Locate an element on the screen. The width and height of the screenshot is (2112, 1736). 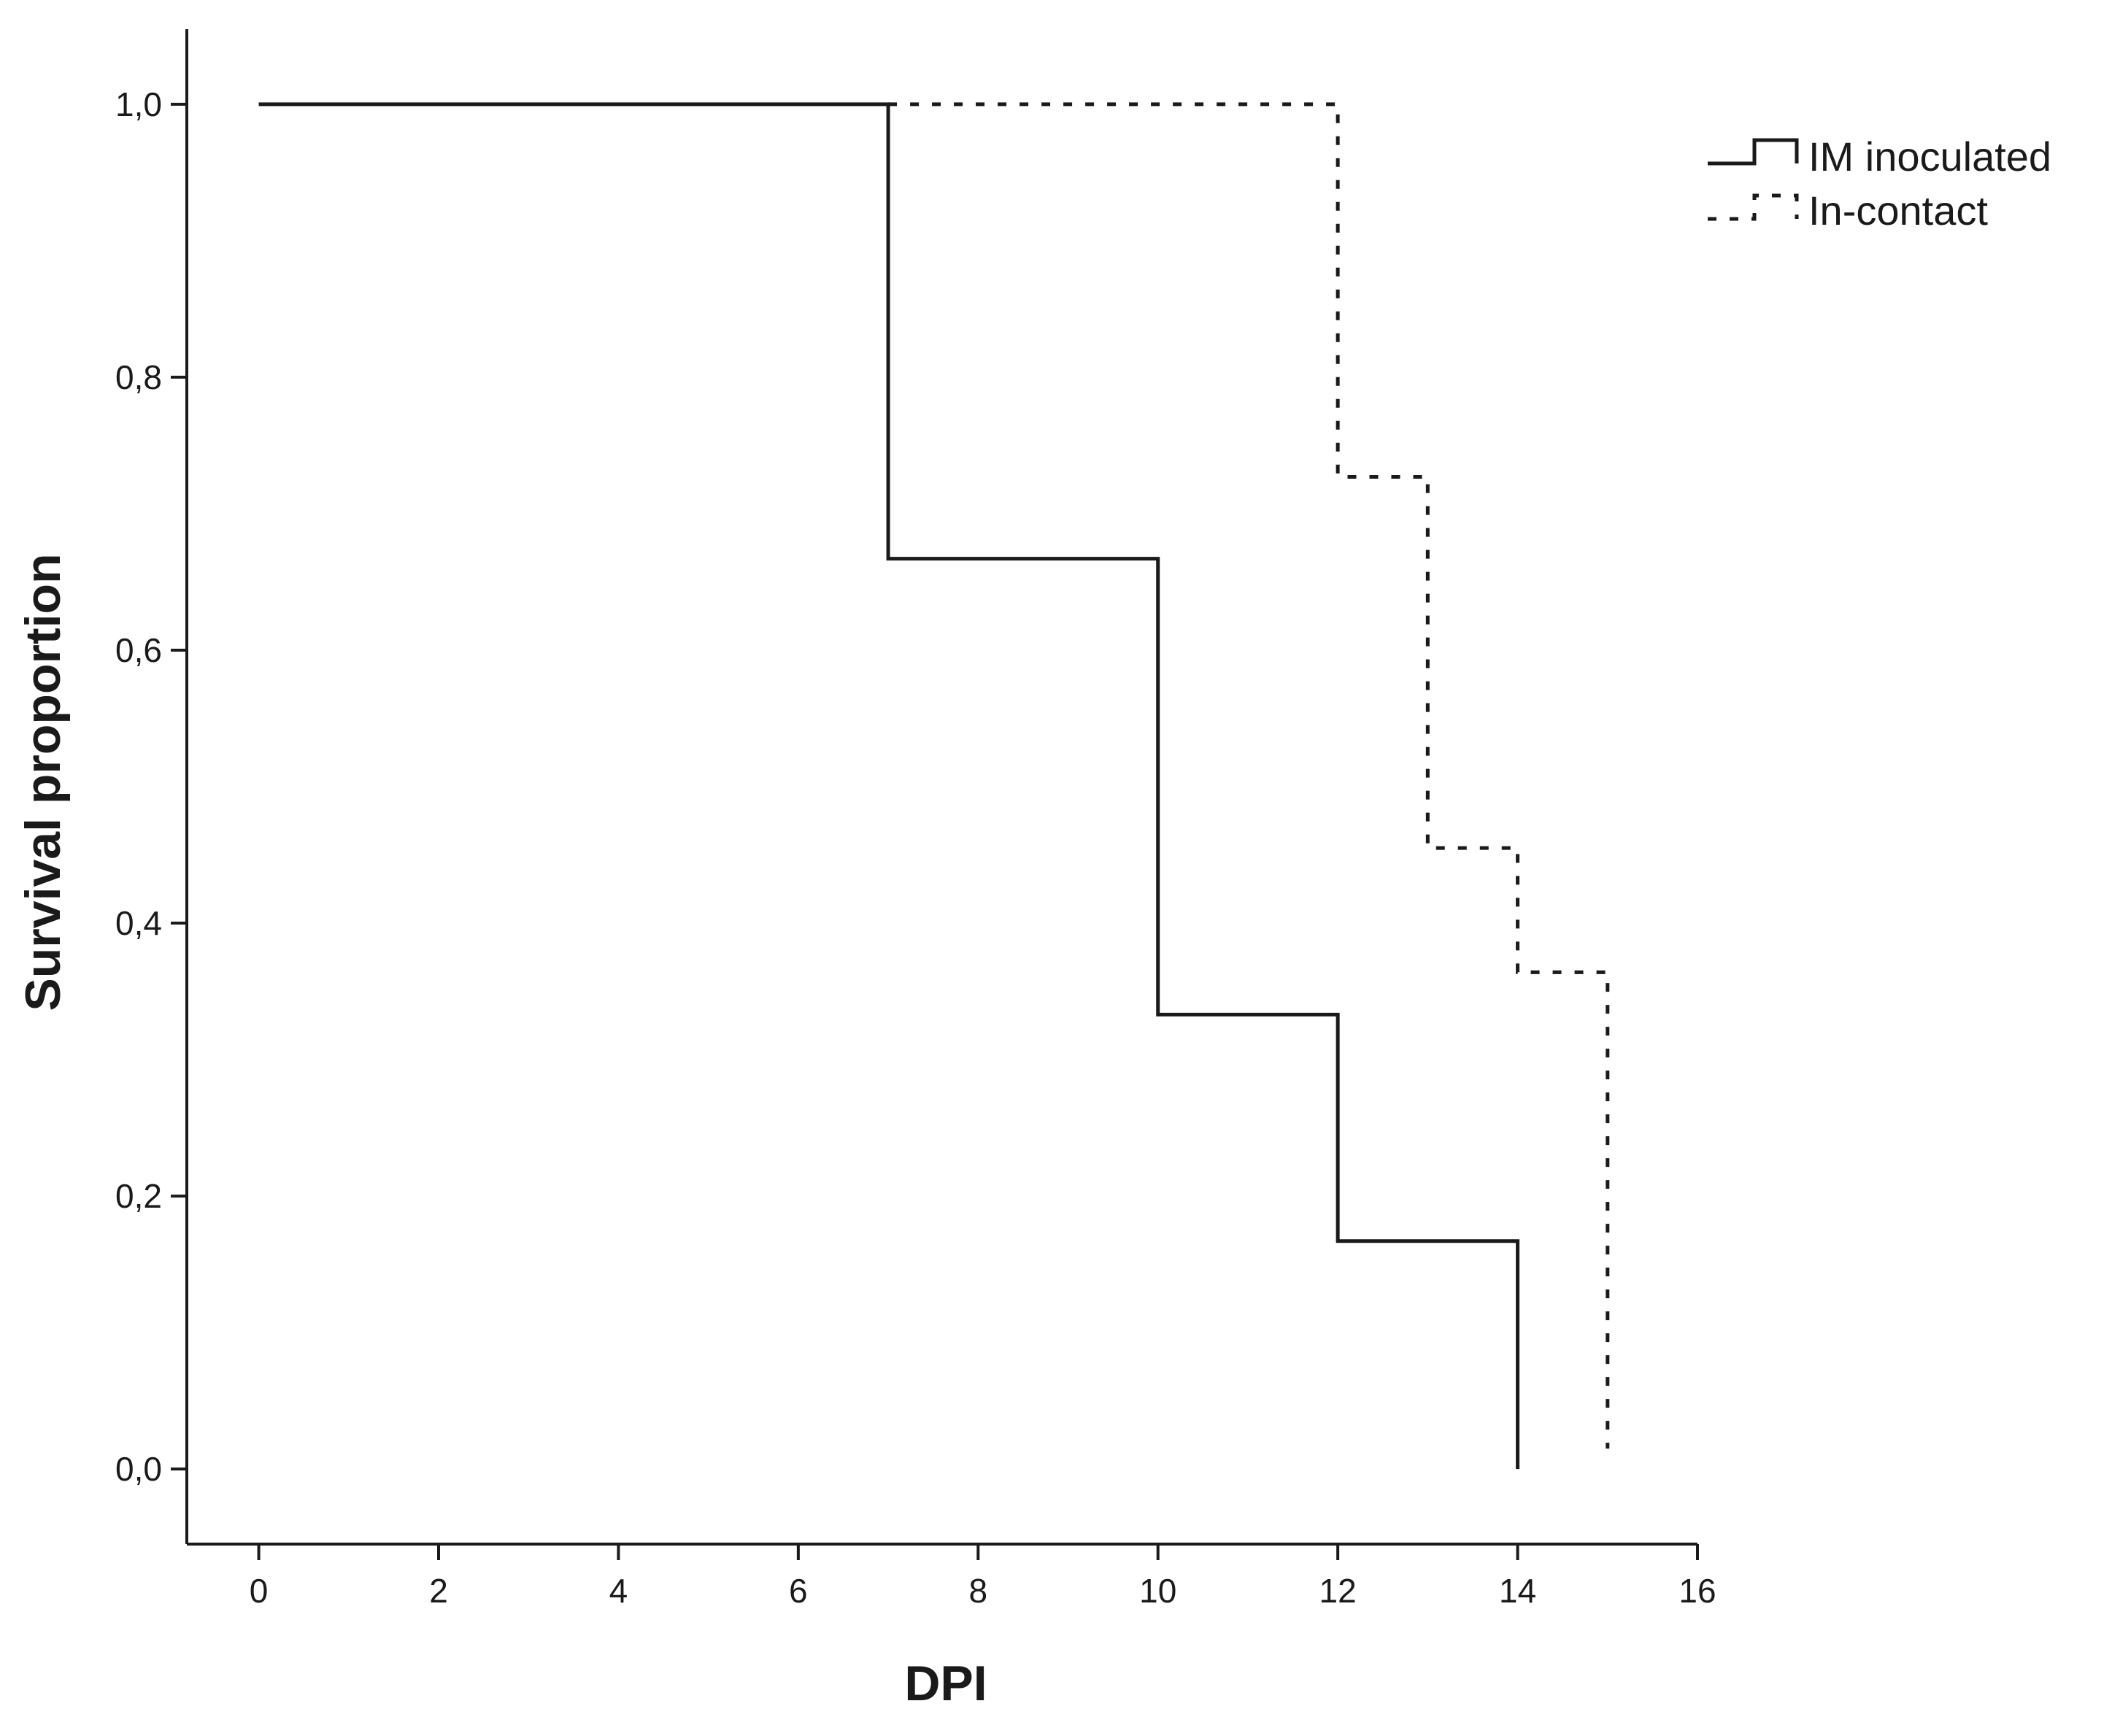
x-axis-title: DPI is located at coordinates (945, 1683).